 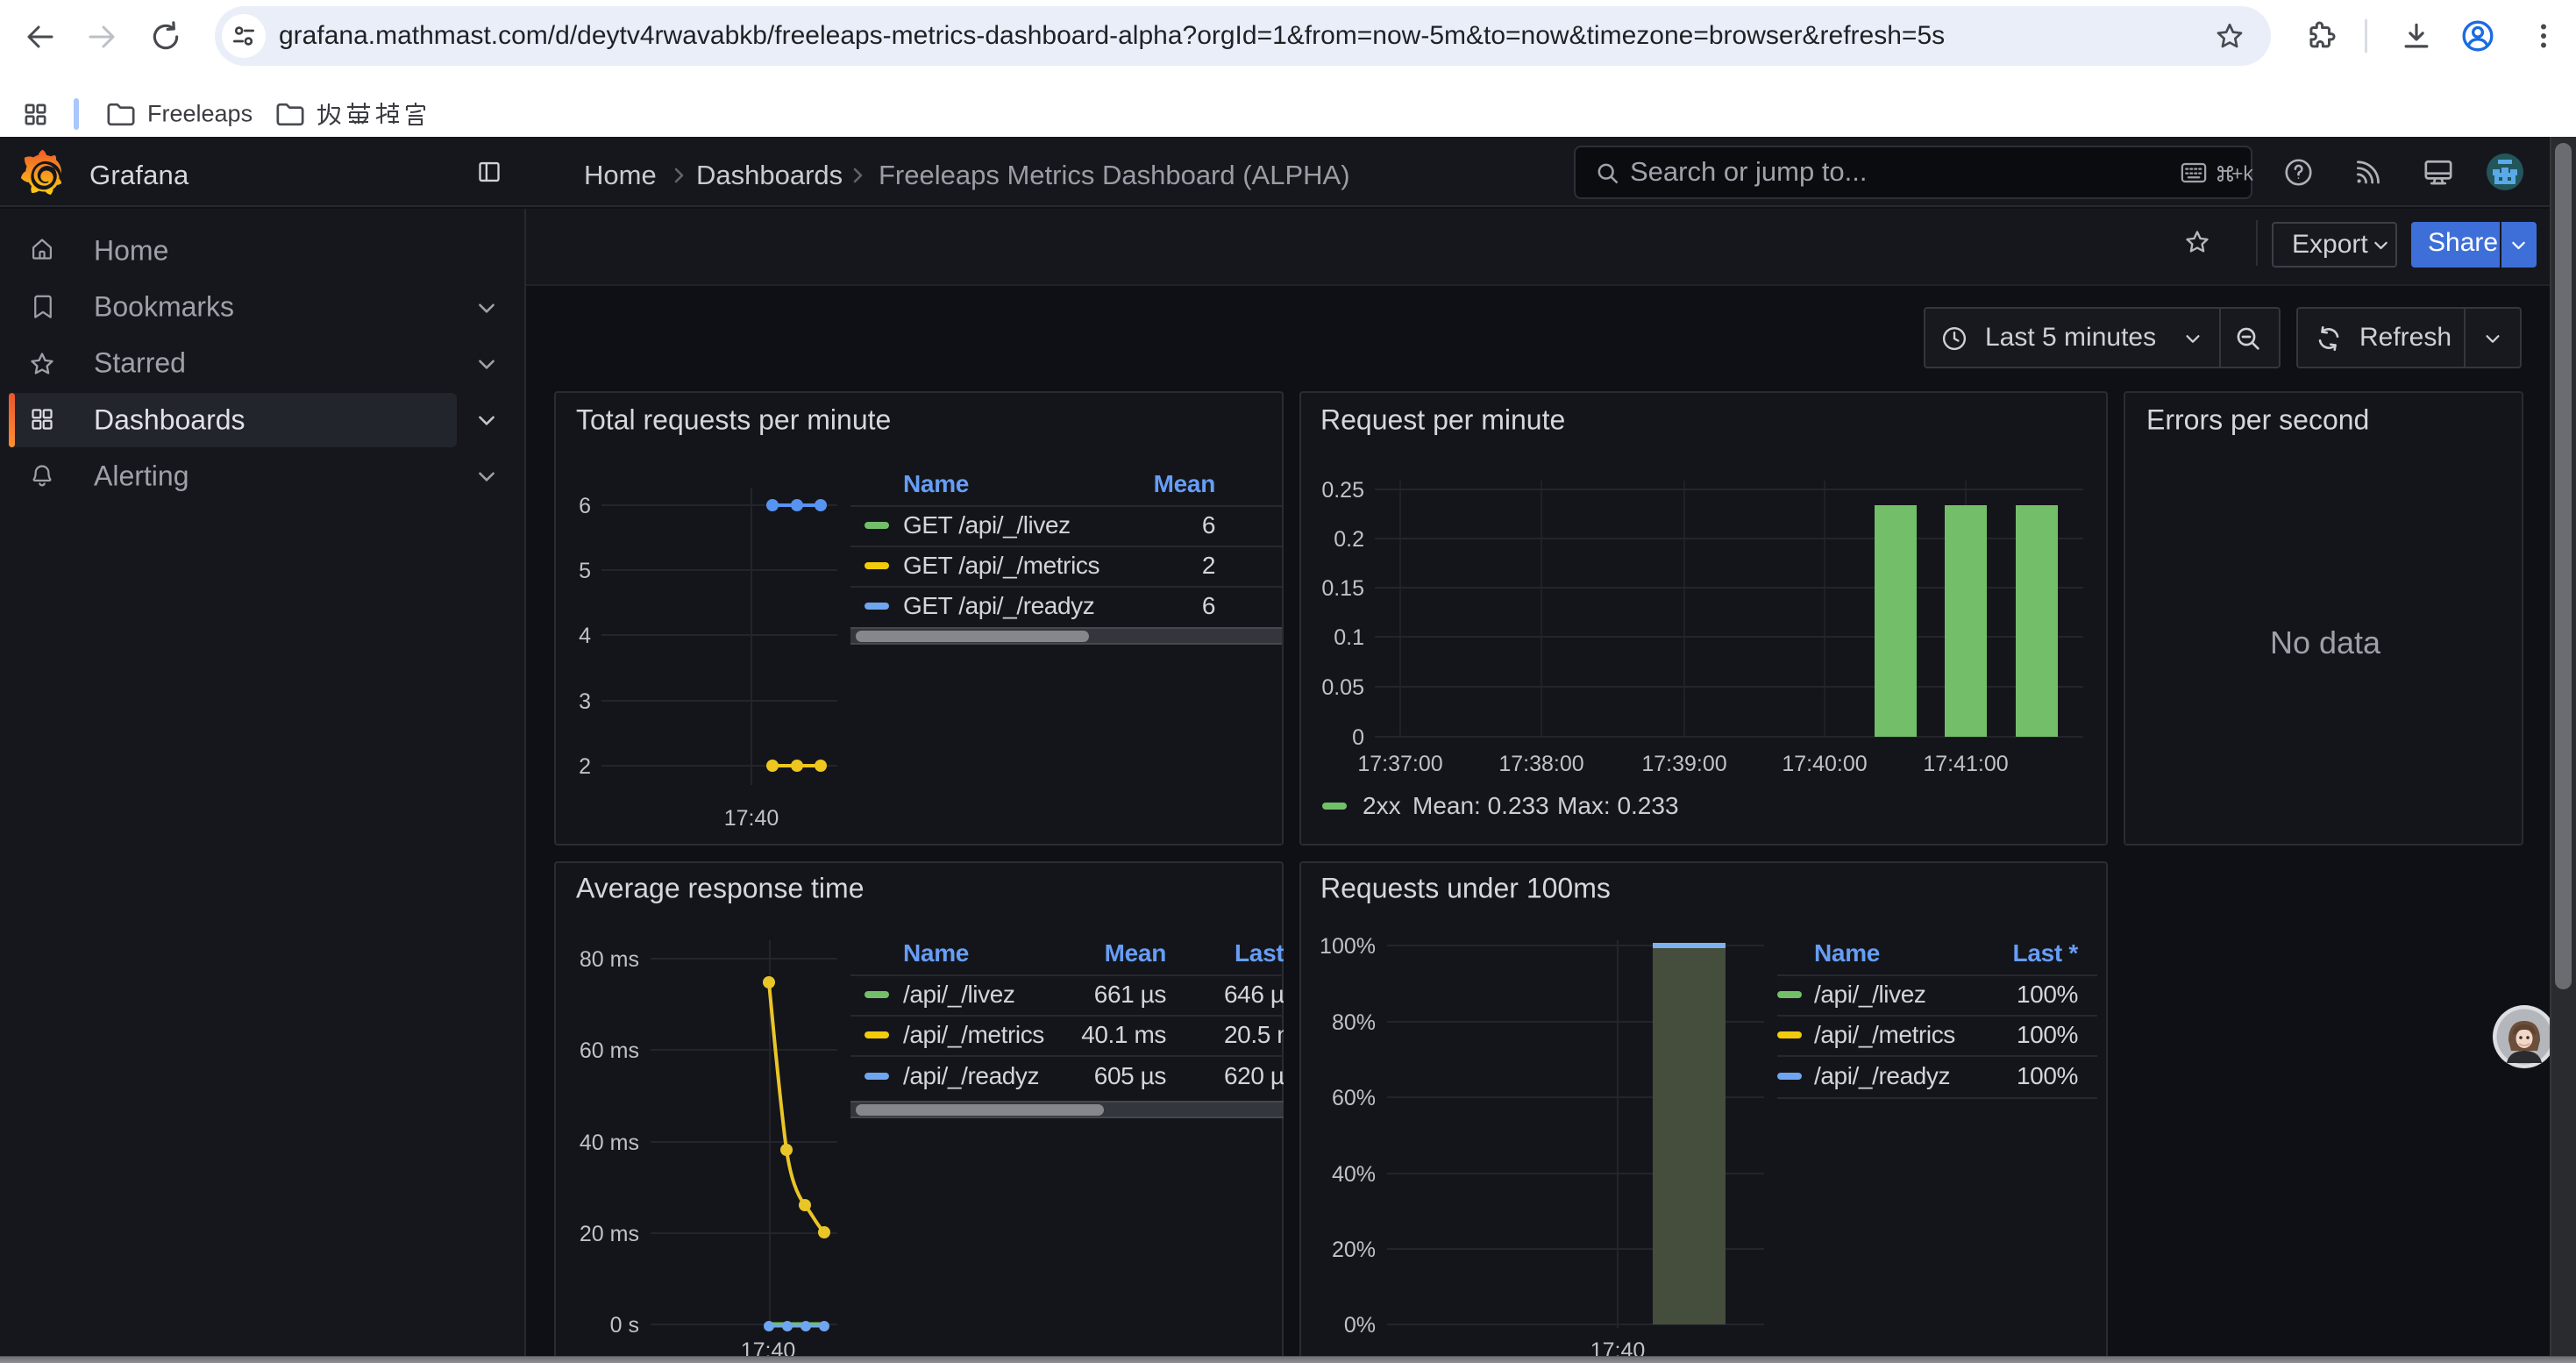 I want to click on svg-text: 0, so click(x=1358, y=737).